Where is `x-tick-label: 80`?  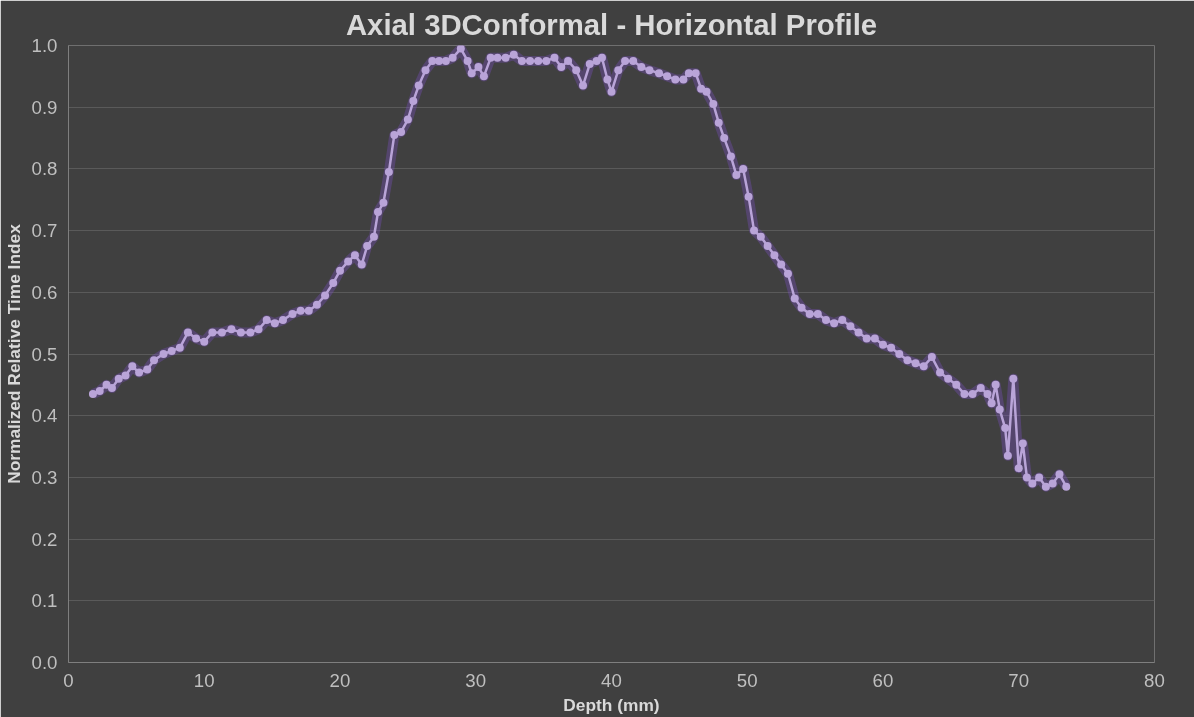
x-tick-label: 80 is located at coordinates (1154, 680).